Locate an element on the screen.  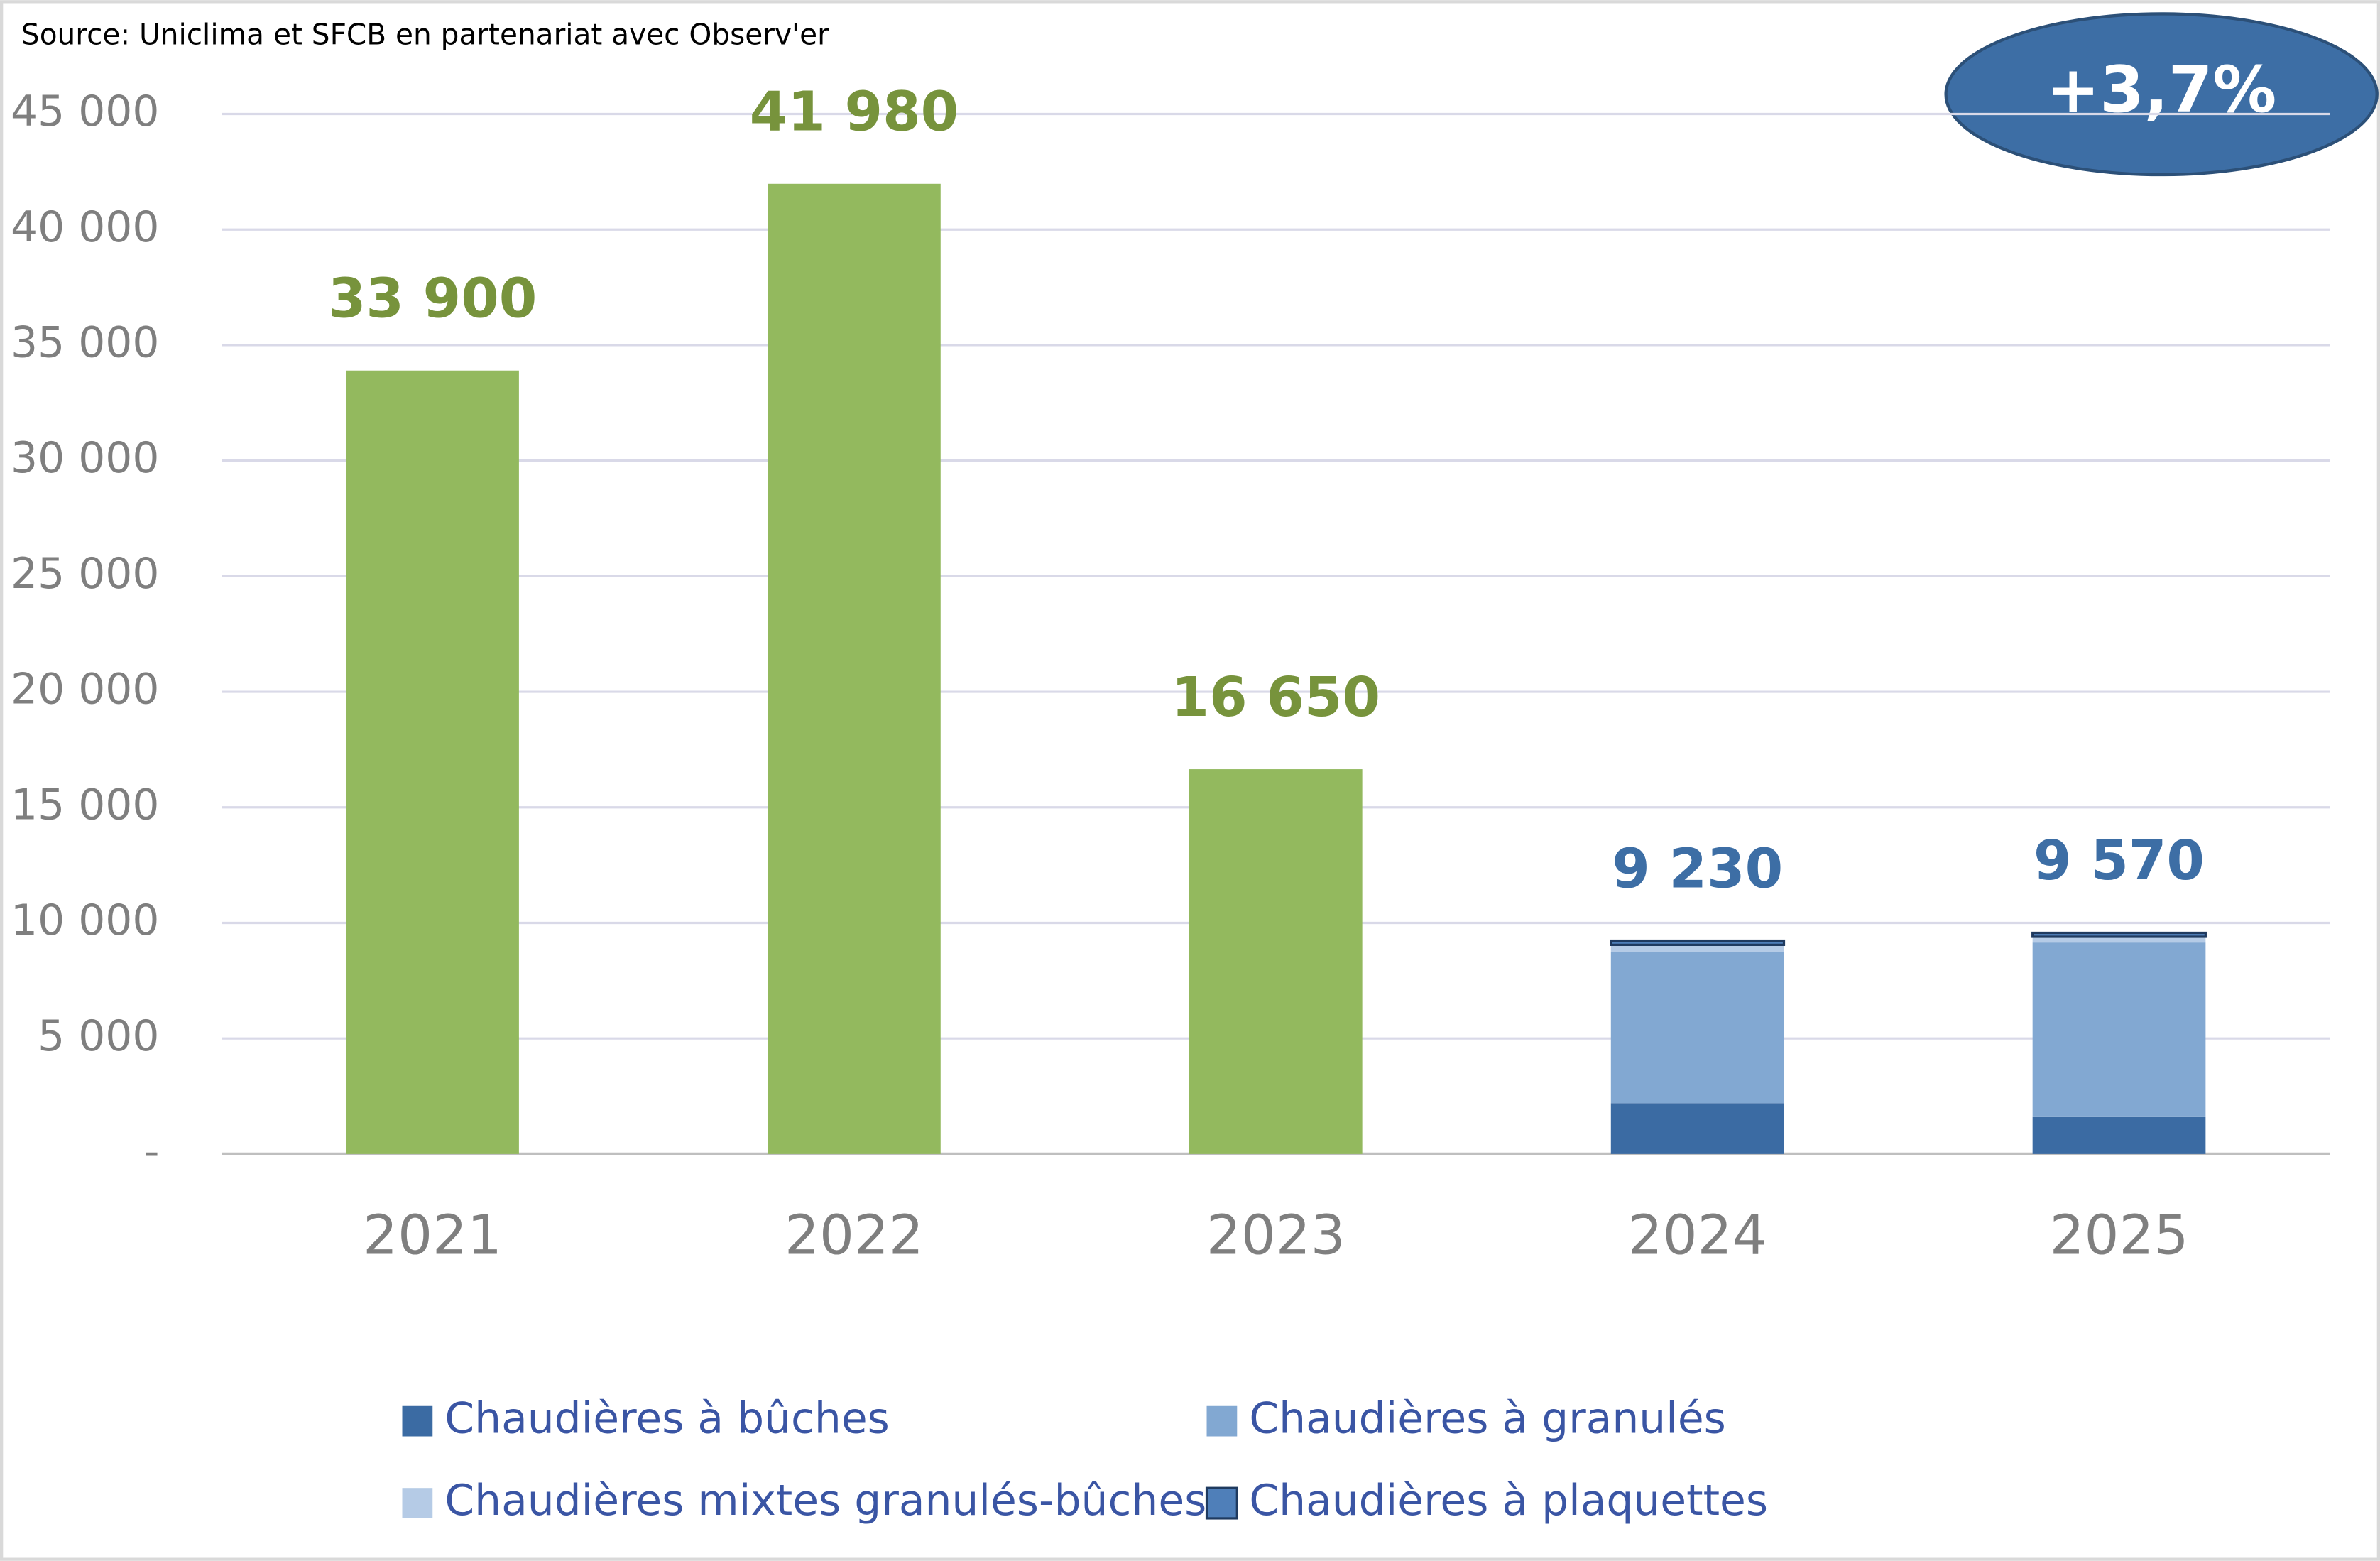
y-tick-label: 15 000 is located at coordinates (85, 805).